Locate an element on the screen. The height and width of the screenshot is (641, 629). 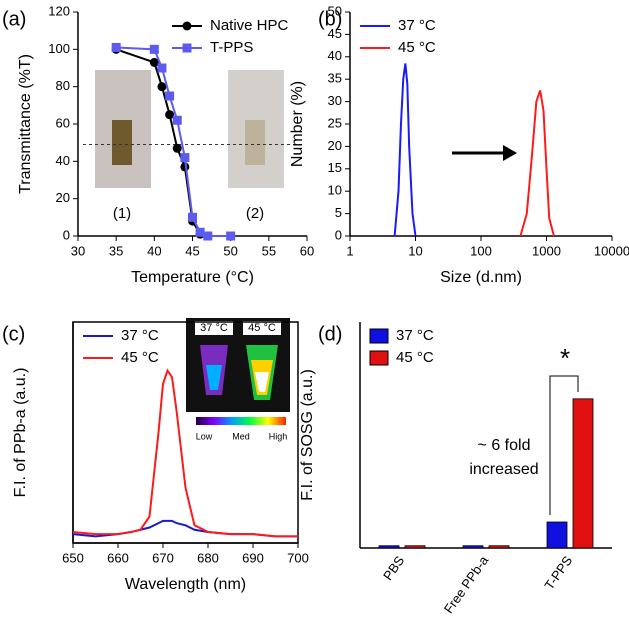
x-tick-label: 50 is located at coordinates (230, 250).